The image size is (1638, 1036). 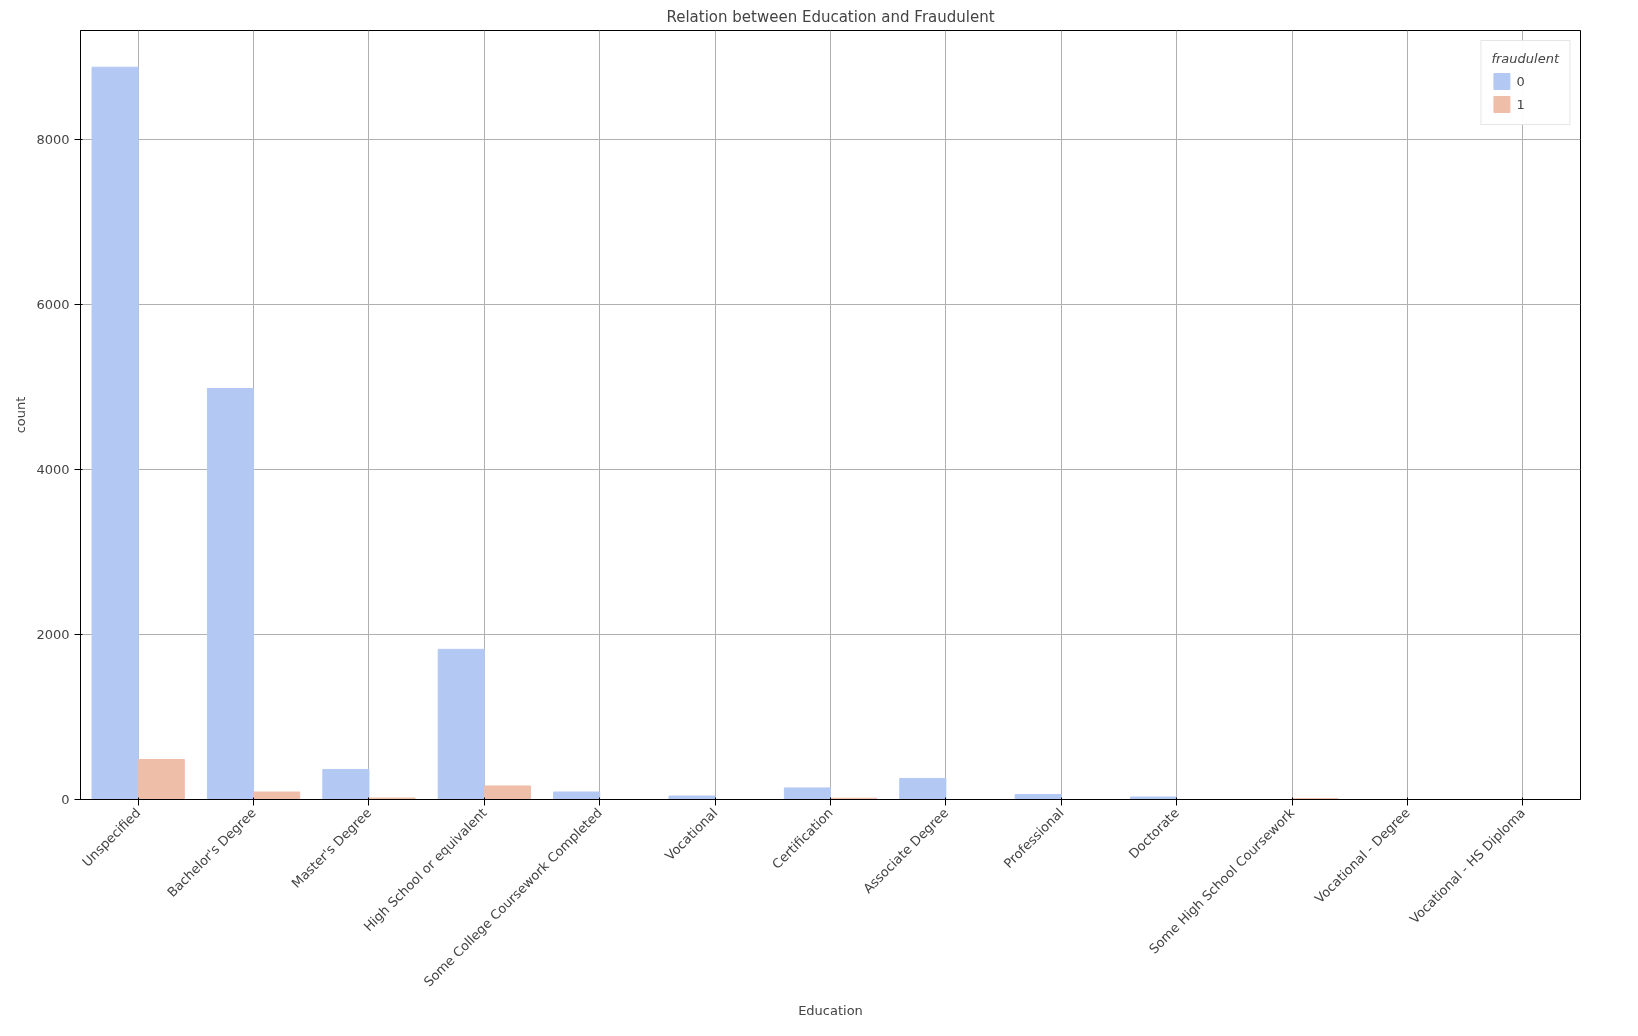 I want to click on y-tick-label: 0, so click(x=65, y=799).